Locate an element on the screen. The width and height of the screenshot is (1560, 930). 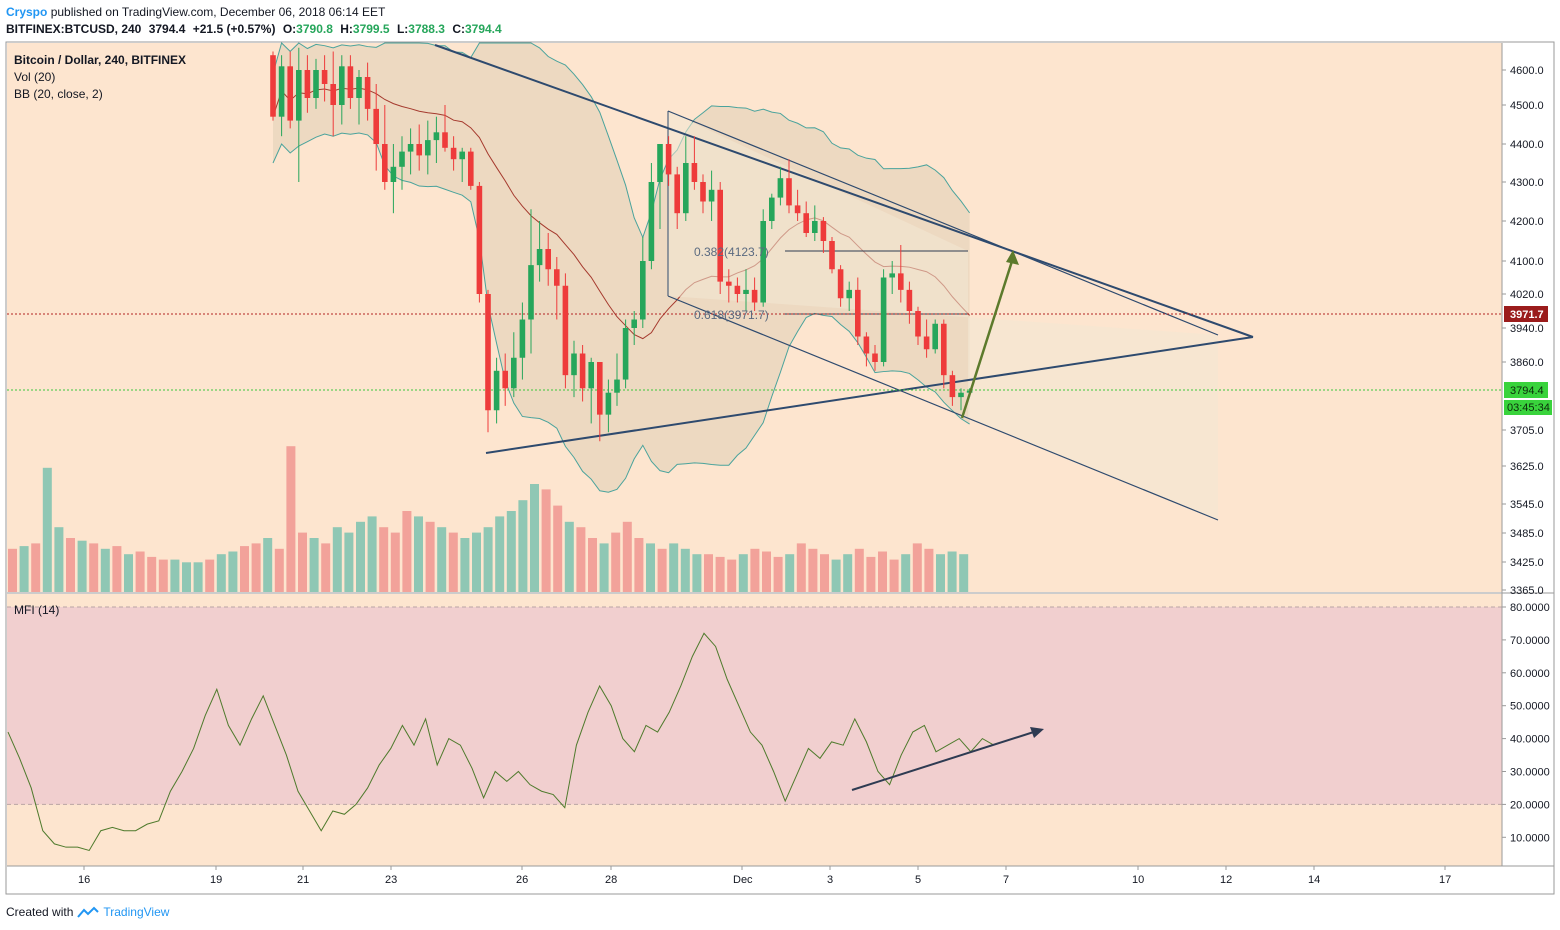
mfi-line is located at coordinates (501, 742).